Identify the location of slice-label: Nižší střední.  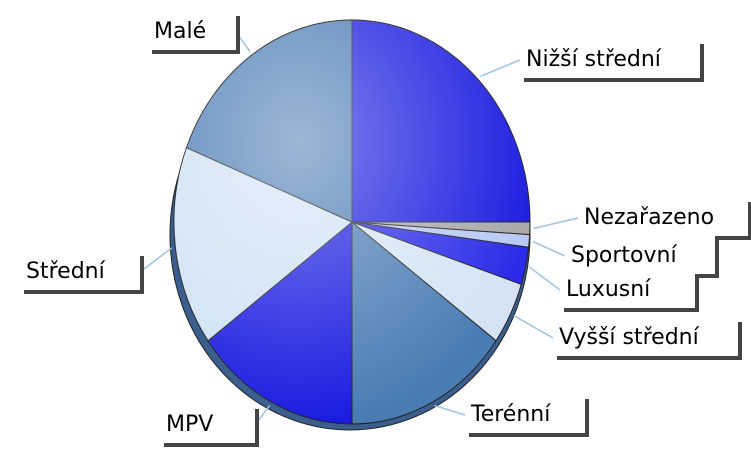
(594, 59).